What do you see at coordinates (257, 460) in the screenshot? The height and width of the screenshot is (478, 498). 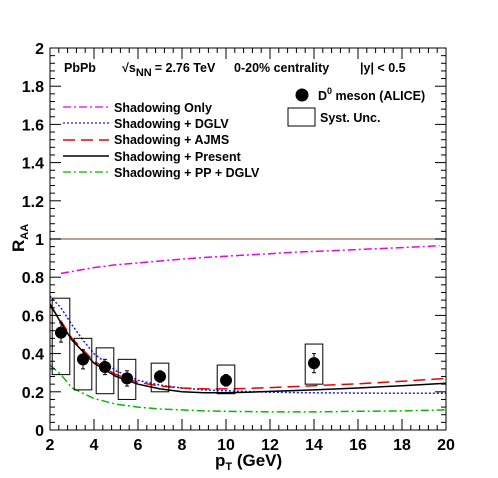 I see `x-axis-title-unit: (GeV)` at bounding box center [257, 460].